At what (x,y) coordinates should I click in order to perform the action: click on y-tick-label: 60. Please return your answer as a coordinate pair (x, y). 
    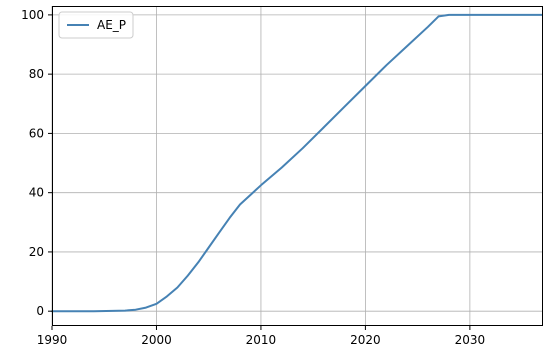
    Looking at the image, I should click on (36, 133).